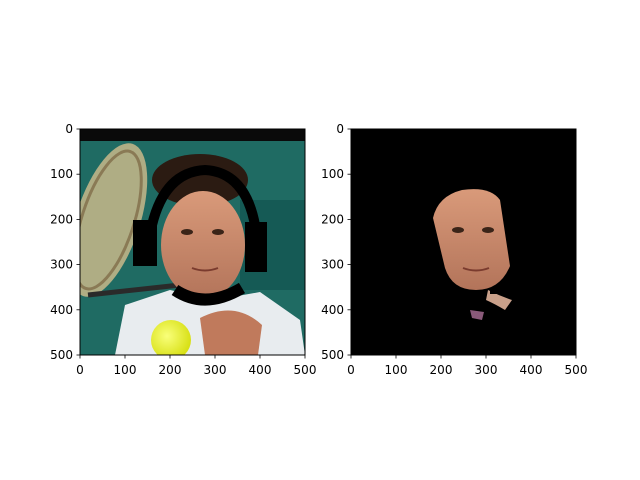 The width and height of the screenshot is (640, 480). Describe the element at coordinates (80, 370) in the screenshot. I see `xtick-label-left-0: 0` at that location.